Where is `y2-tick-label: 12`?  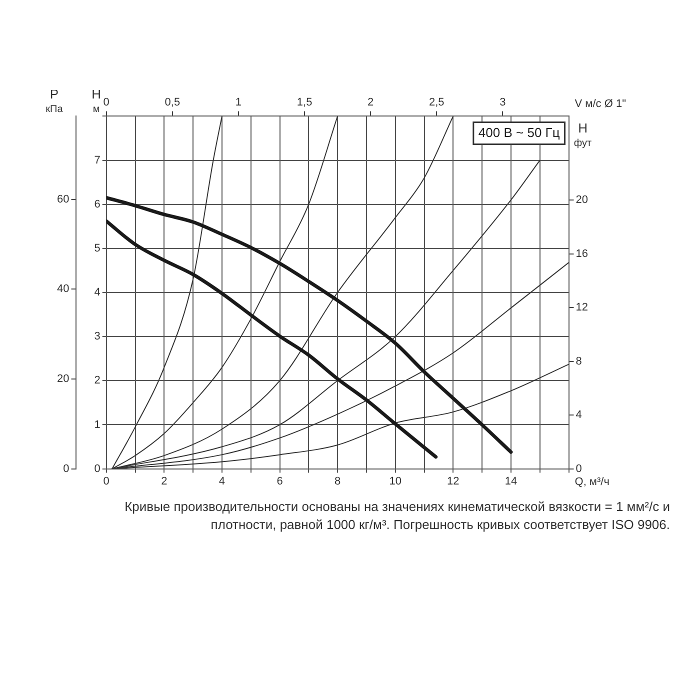 y2-tick-label: 12 is located at coordinates (582, 308).